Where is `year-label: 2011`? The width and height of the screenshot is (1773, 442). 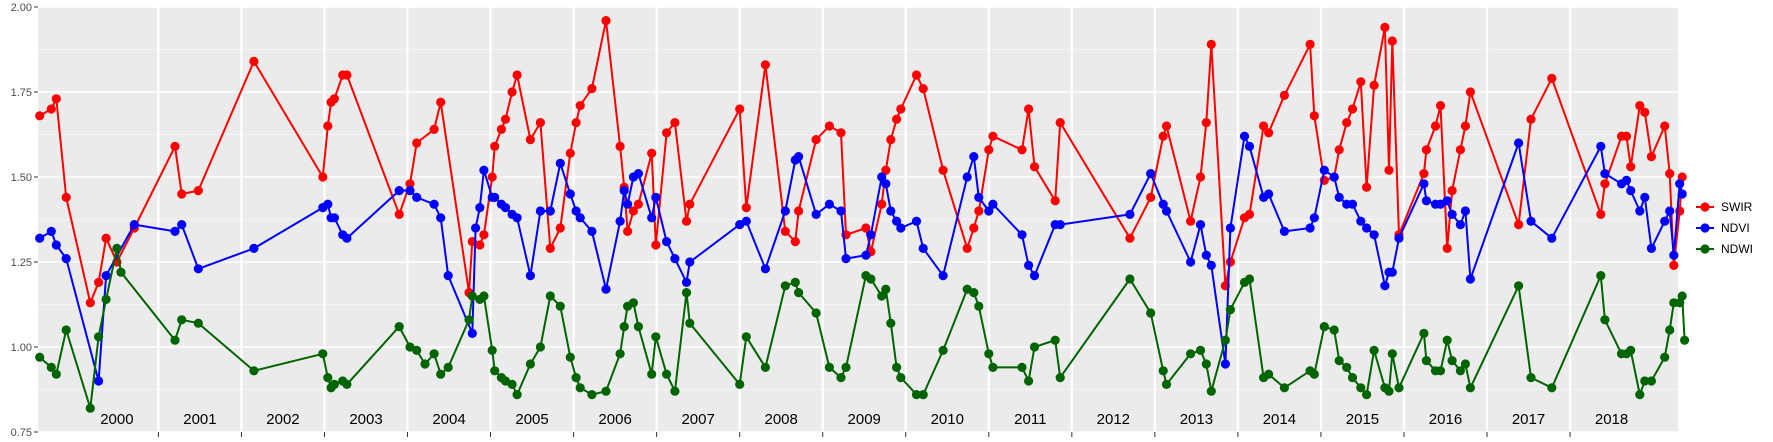 year-label: 2011 is located at coordinates (1030, 419).